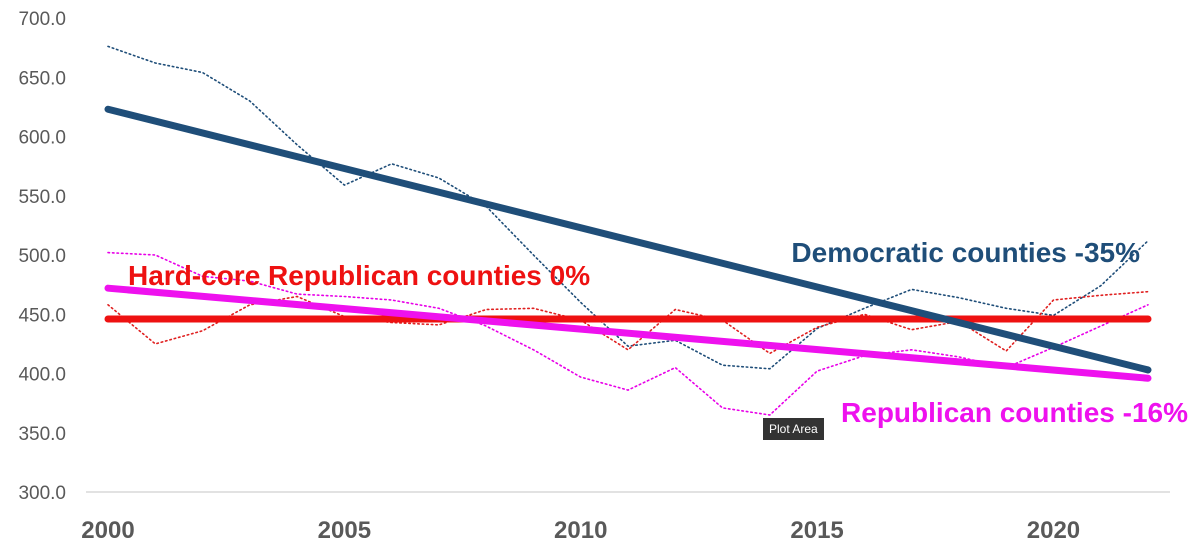  Describe the element at coordinates (42, 78) in the screenshot. I see `y-tick-label: 650.0` at that location.